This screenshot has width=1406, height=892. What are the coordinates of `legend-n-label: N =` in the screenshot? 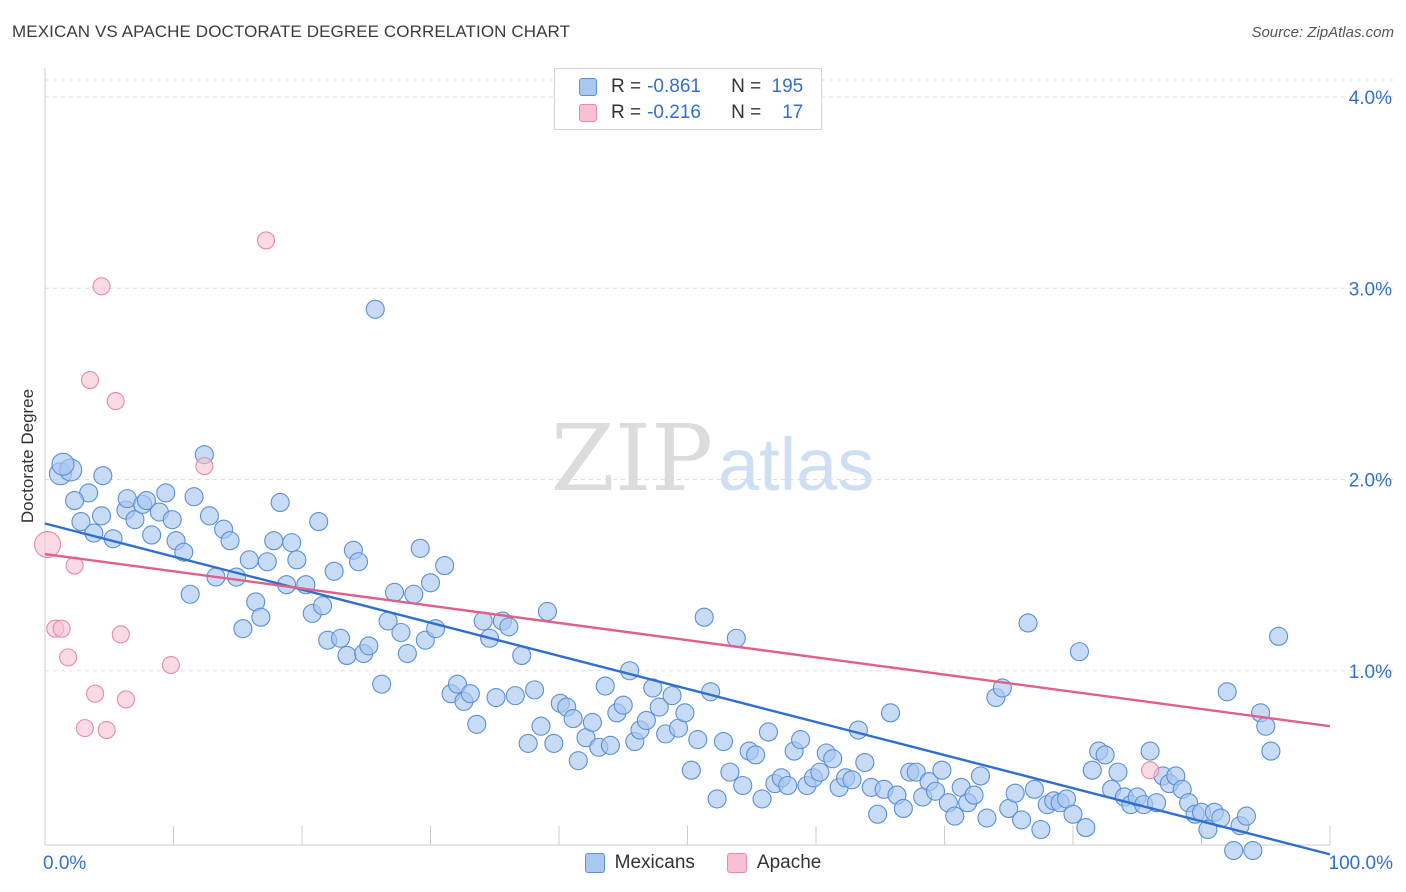 It's located at (746, 86).